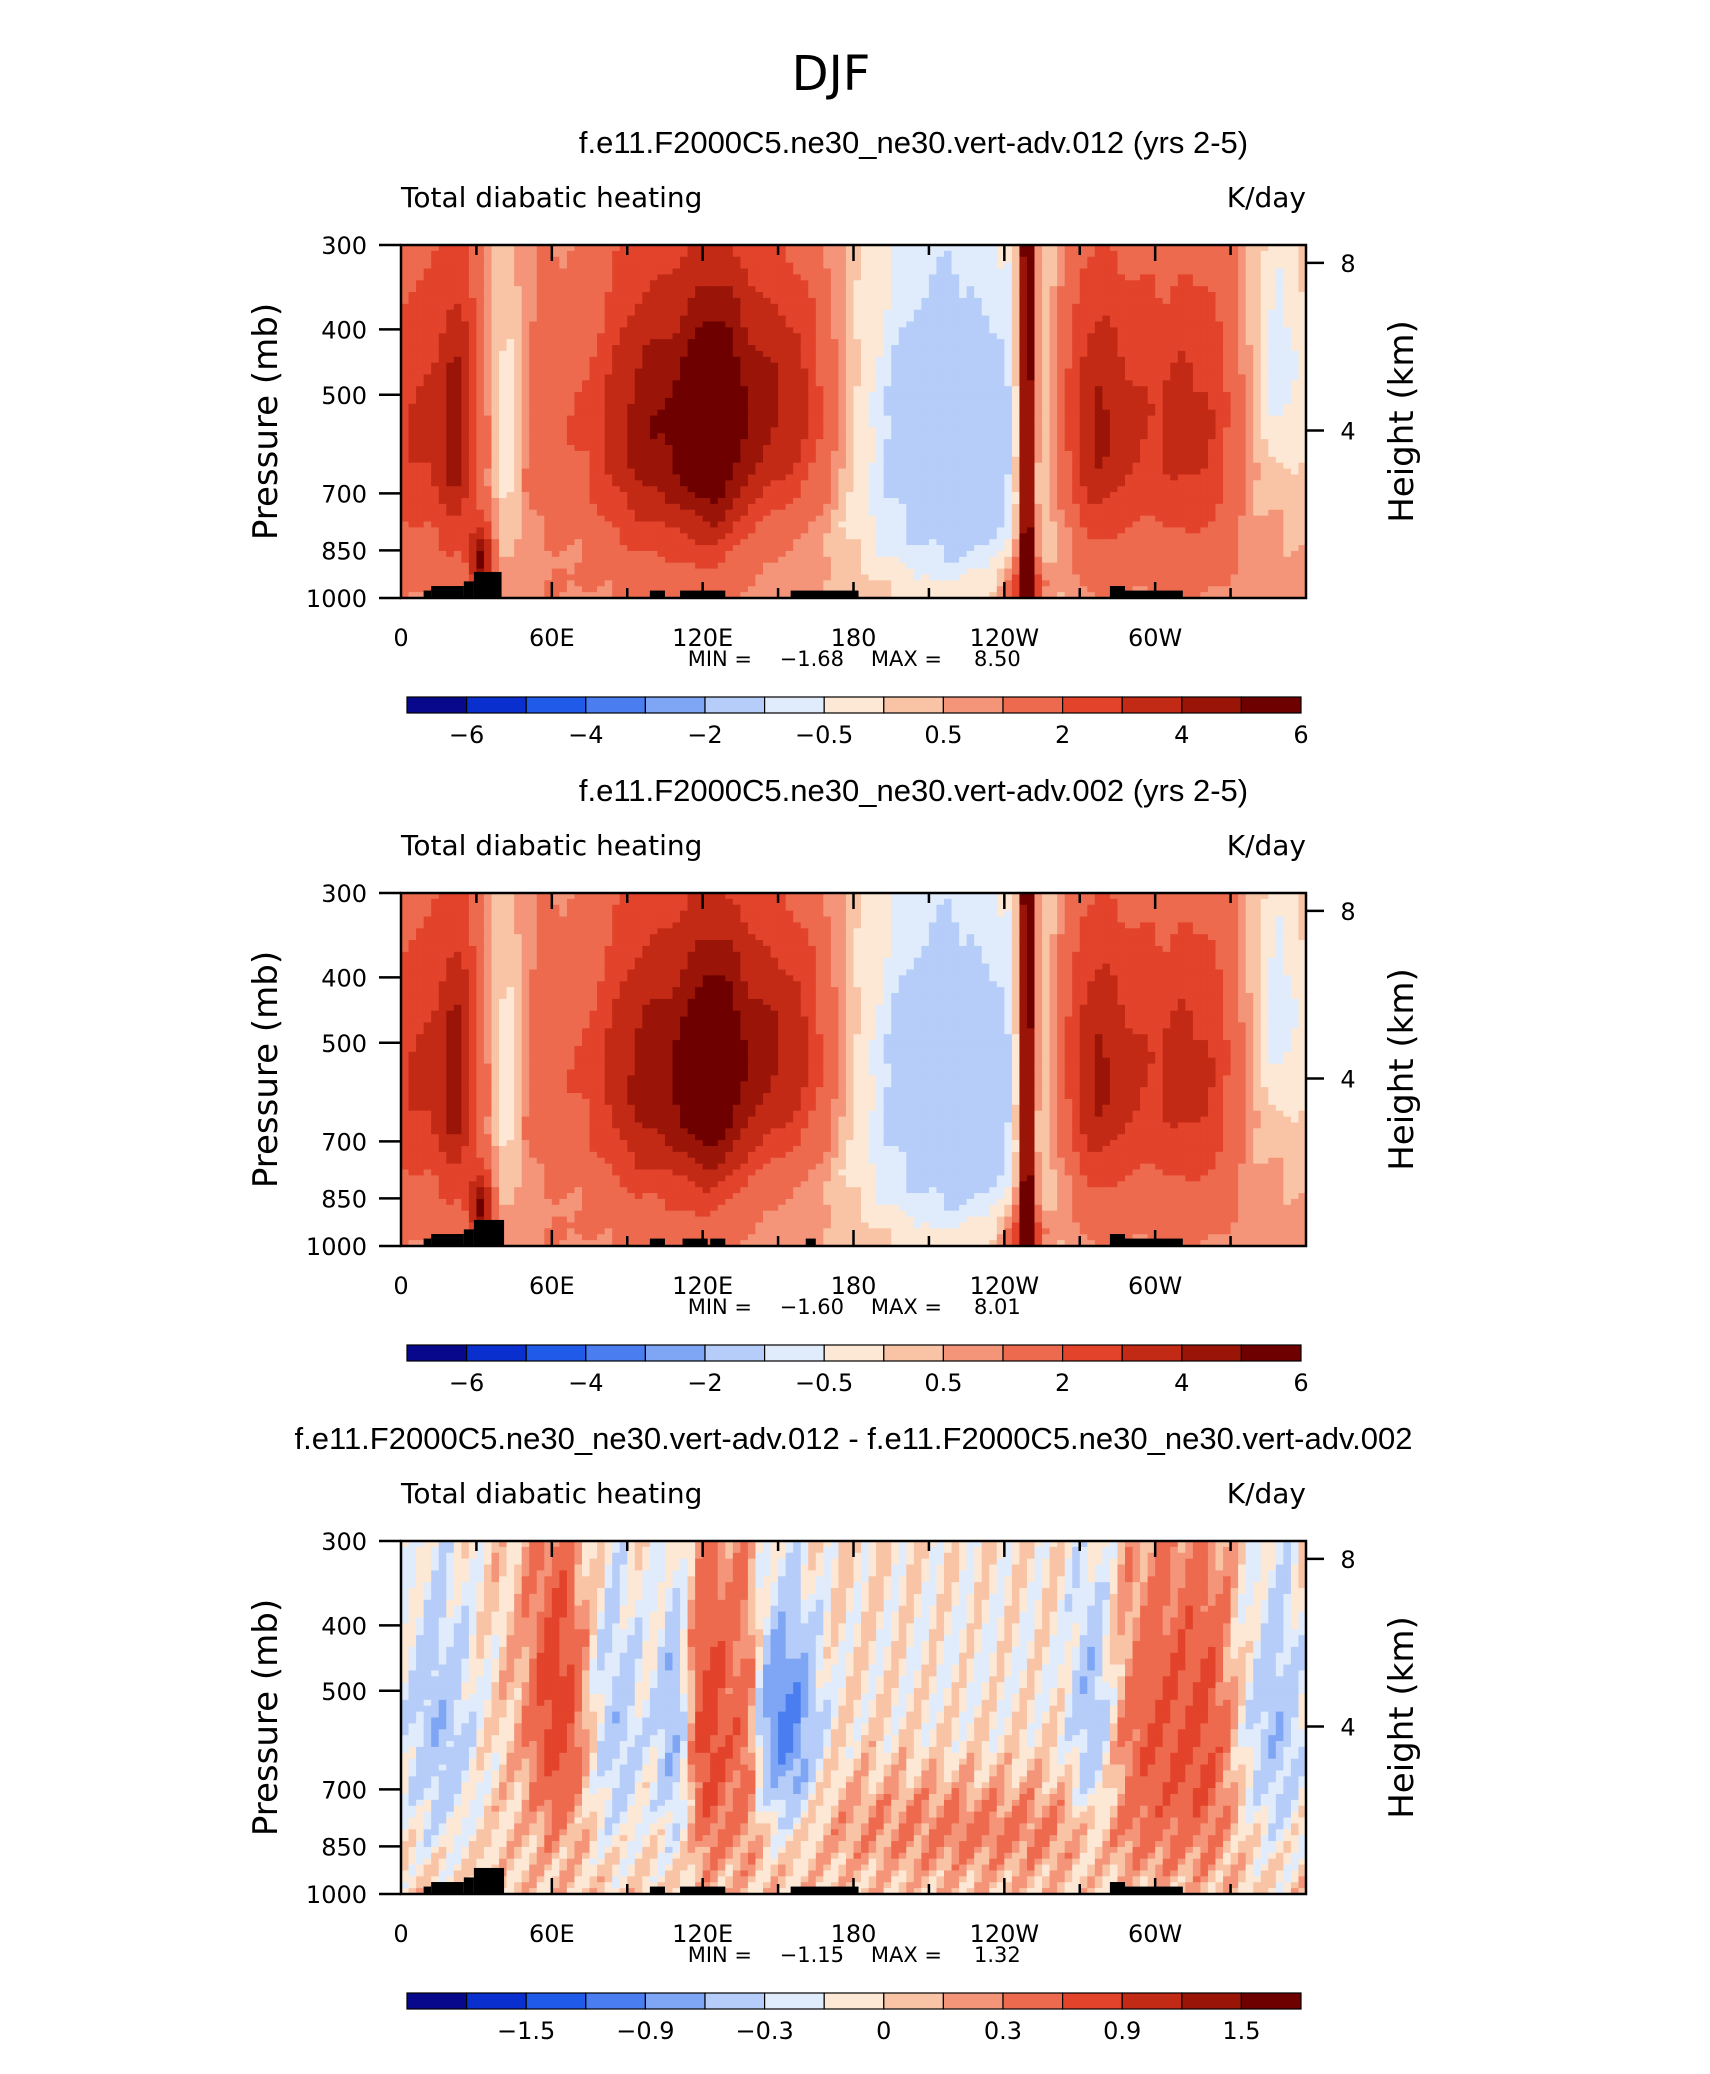  Describe the element at coordinates (883, 2031) in the screenshot. I see `colorbar-label: 0` at that location.